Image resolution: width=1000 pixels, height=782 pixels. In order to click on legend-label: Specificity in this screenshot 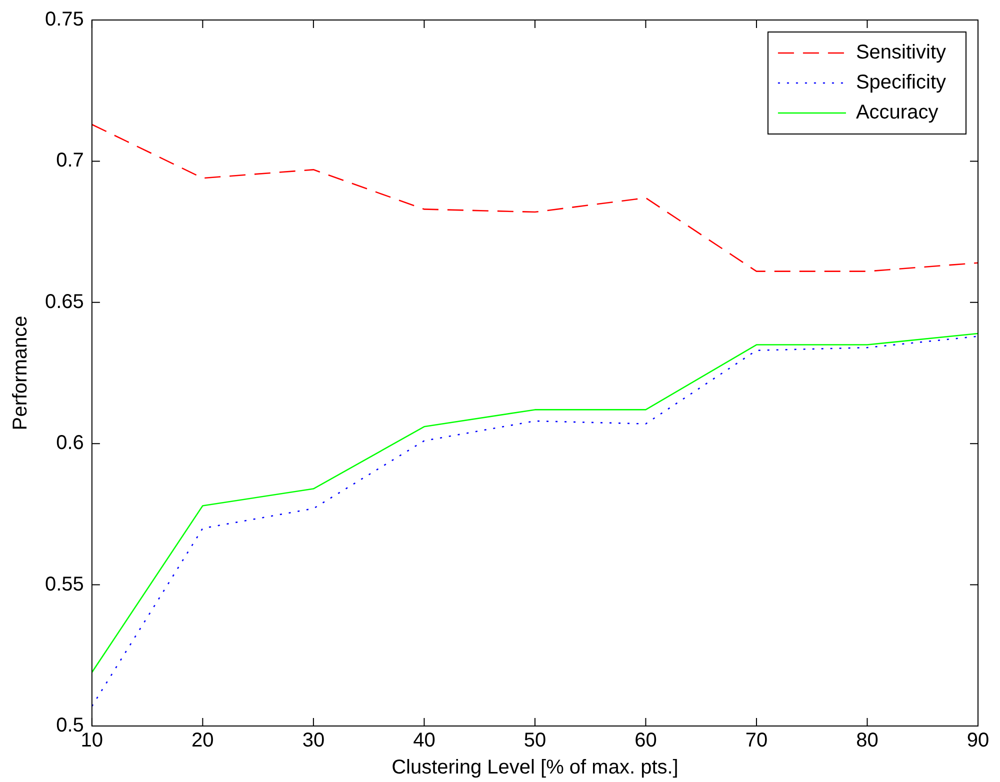, I will do `click(901, 83)`.